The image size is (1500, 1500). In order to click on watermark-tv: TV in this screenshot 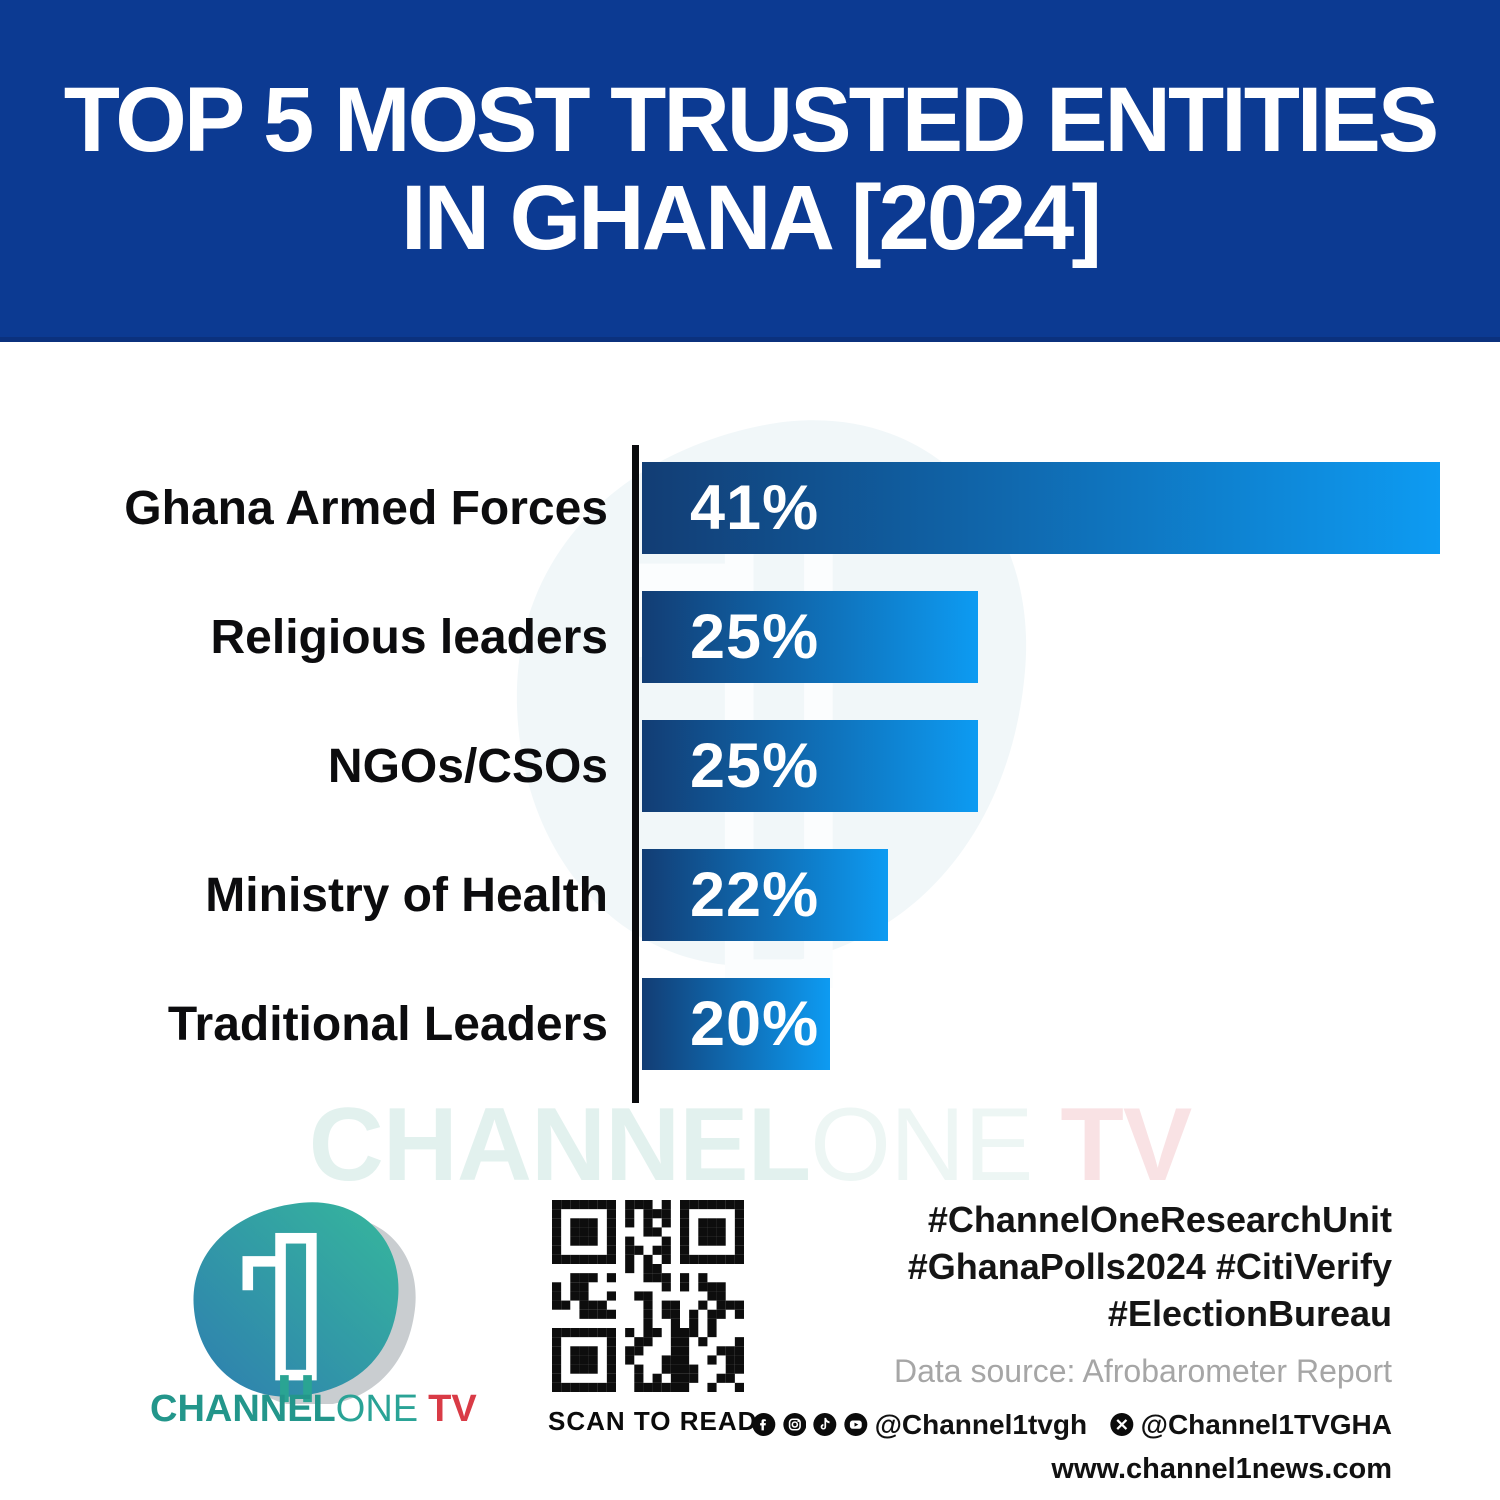, I will do `click(1112, 1145)`.